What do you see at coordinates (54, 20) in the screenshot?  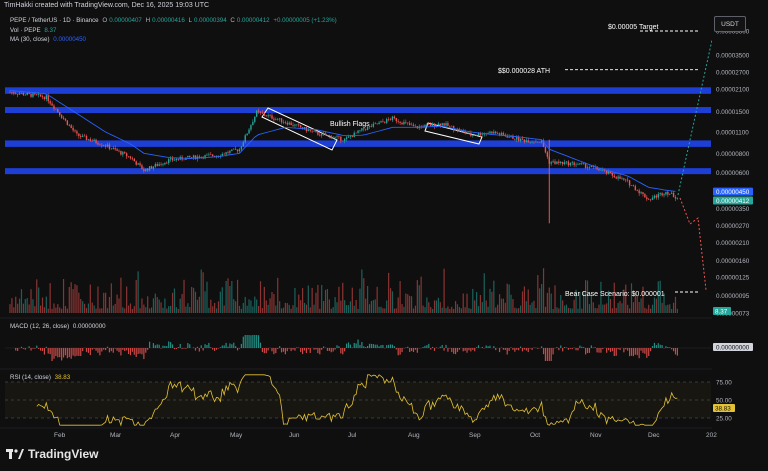 I see `symbol-title: PEPE / TetherUS · 1D · Binance` at bounding box center [54, 20].